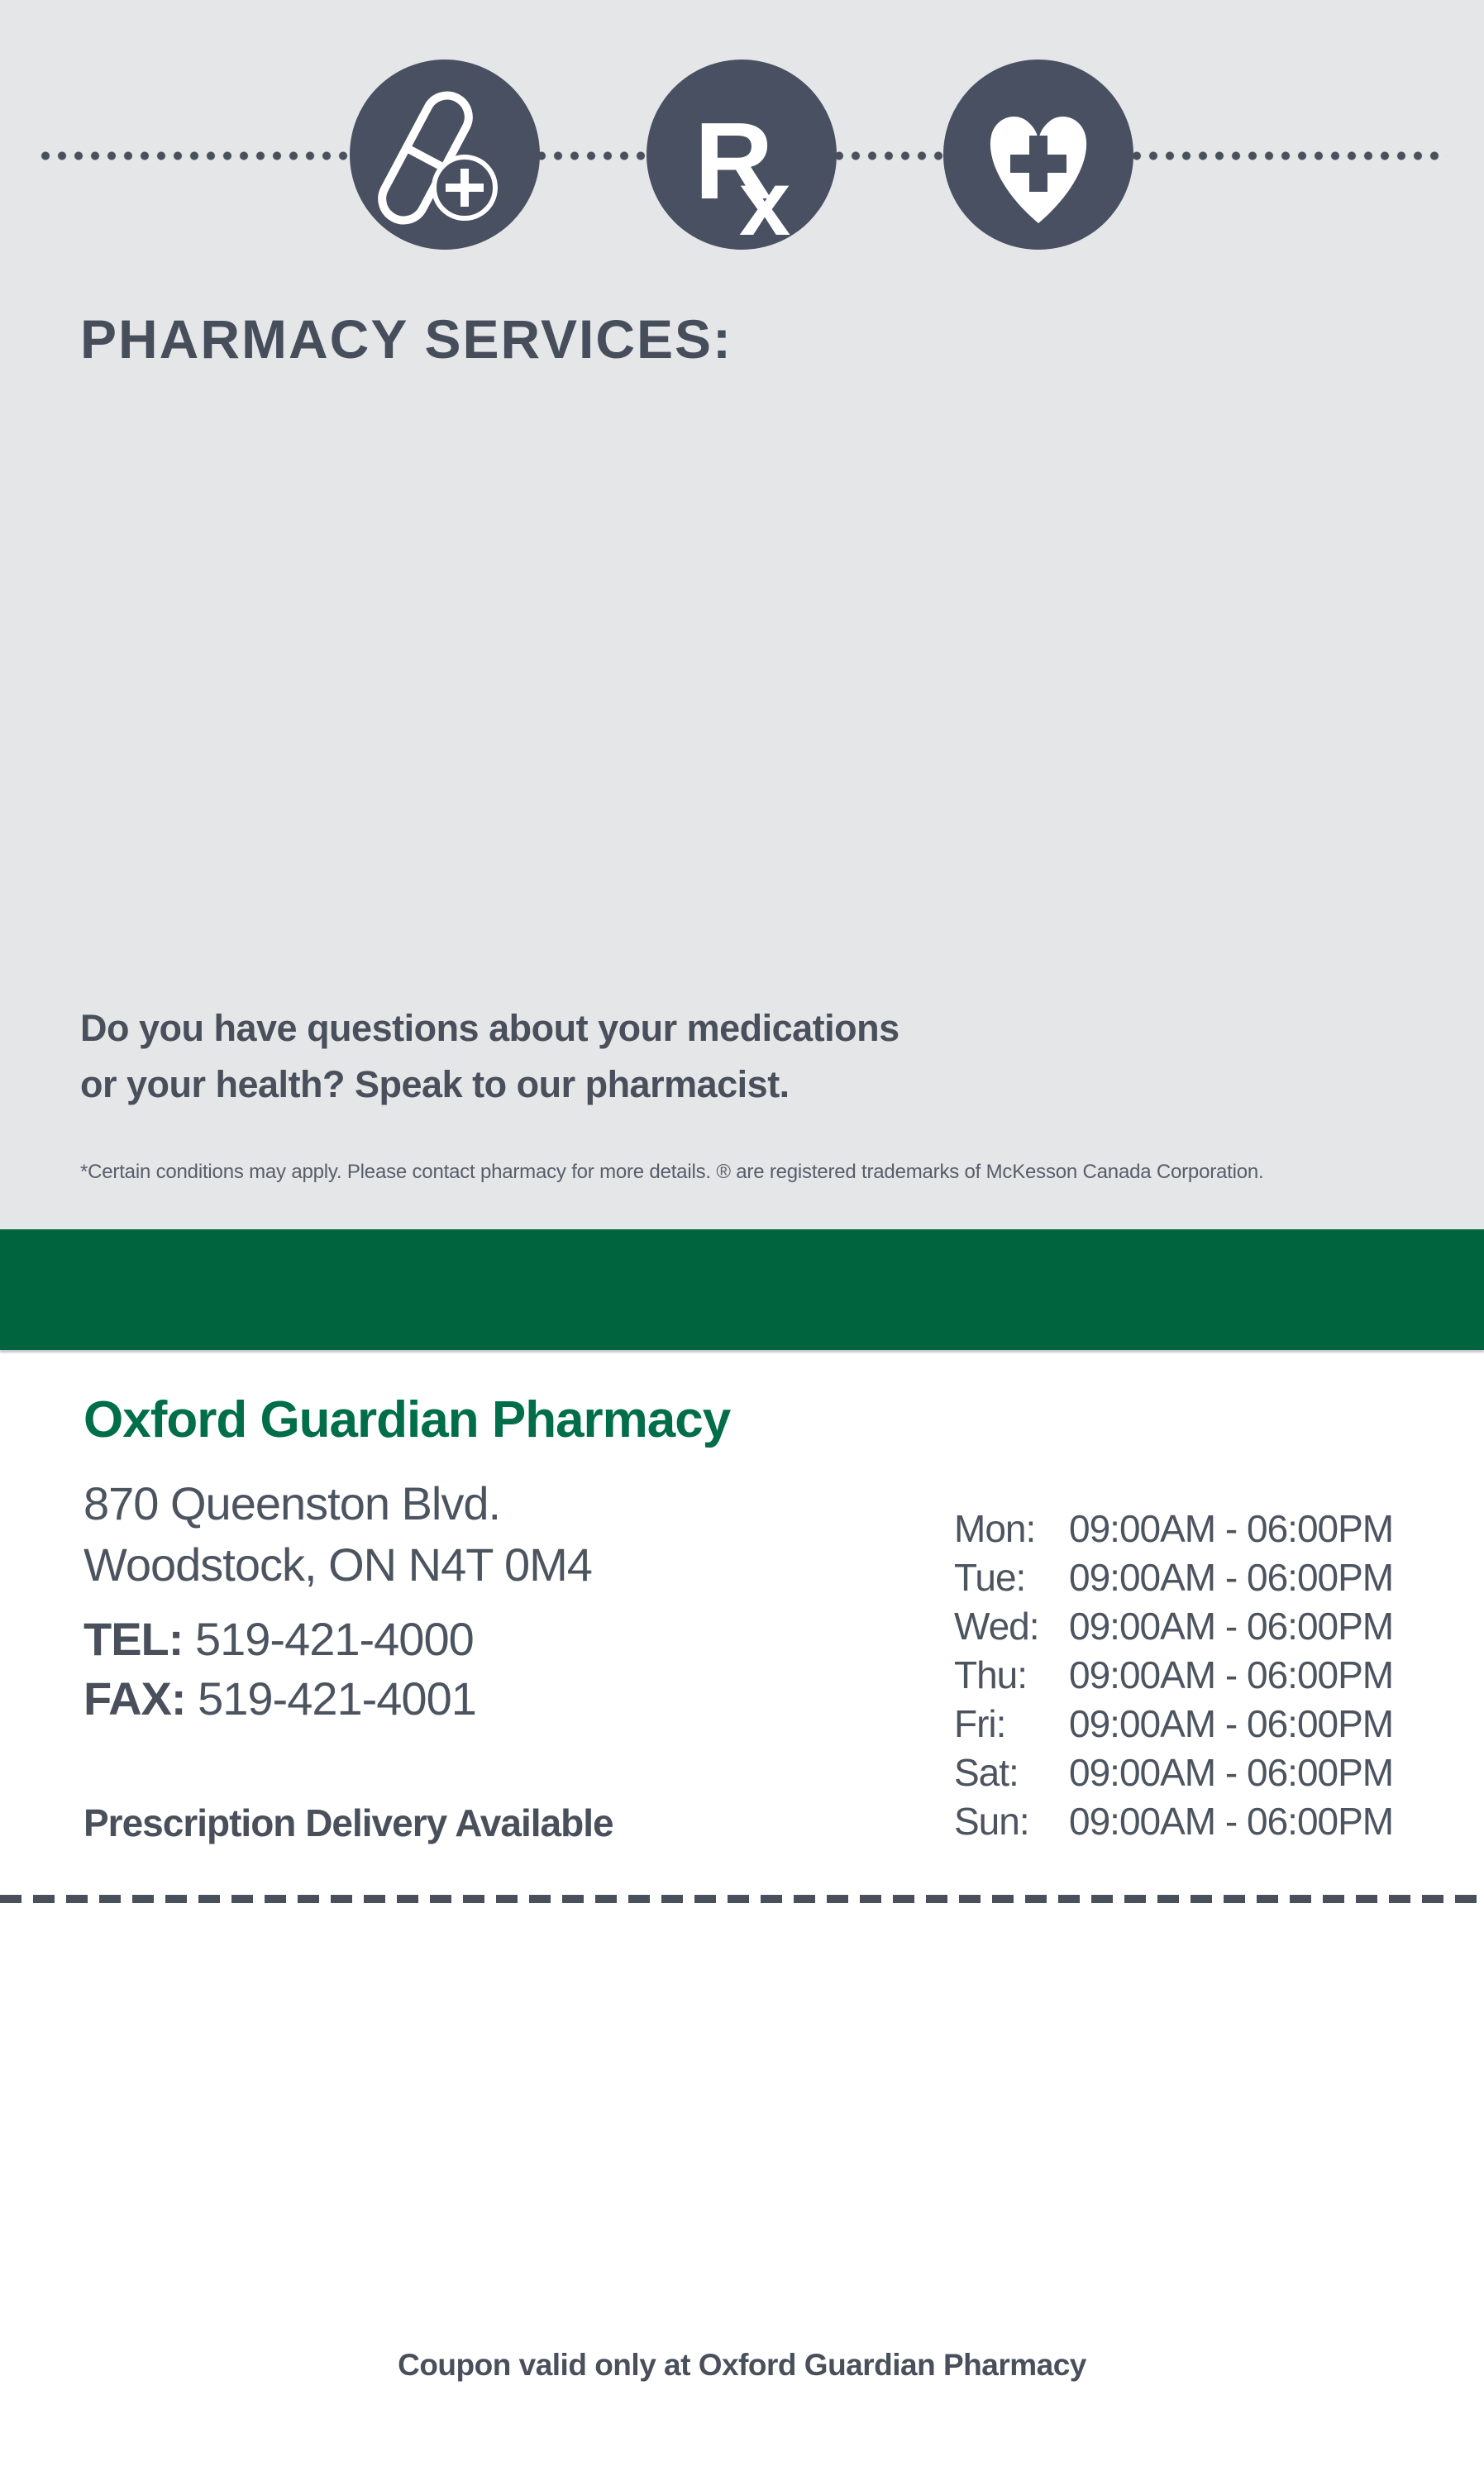  I want to click on pharmacy-name: Oxford Guardian Pharmacy, so click(408, 1419).